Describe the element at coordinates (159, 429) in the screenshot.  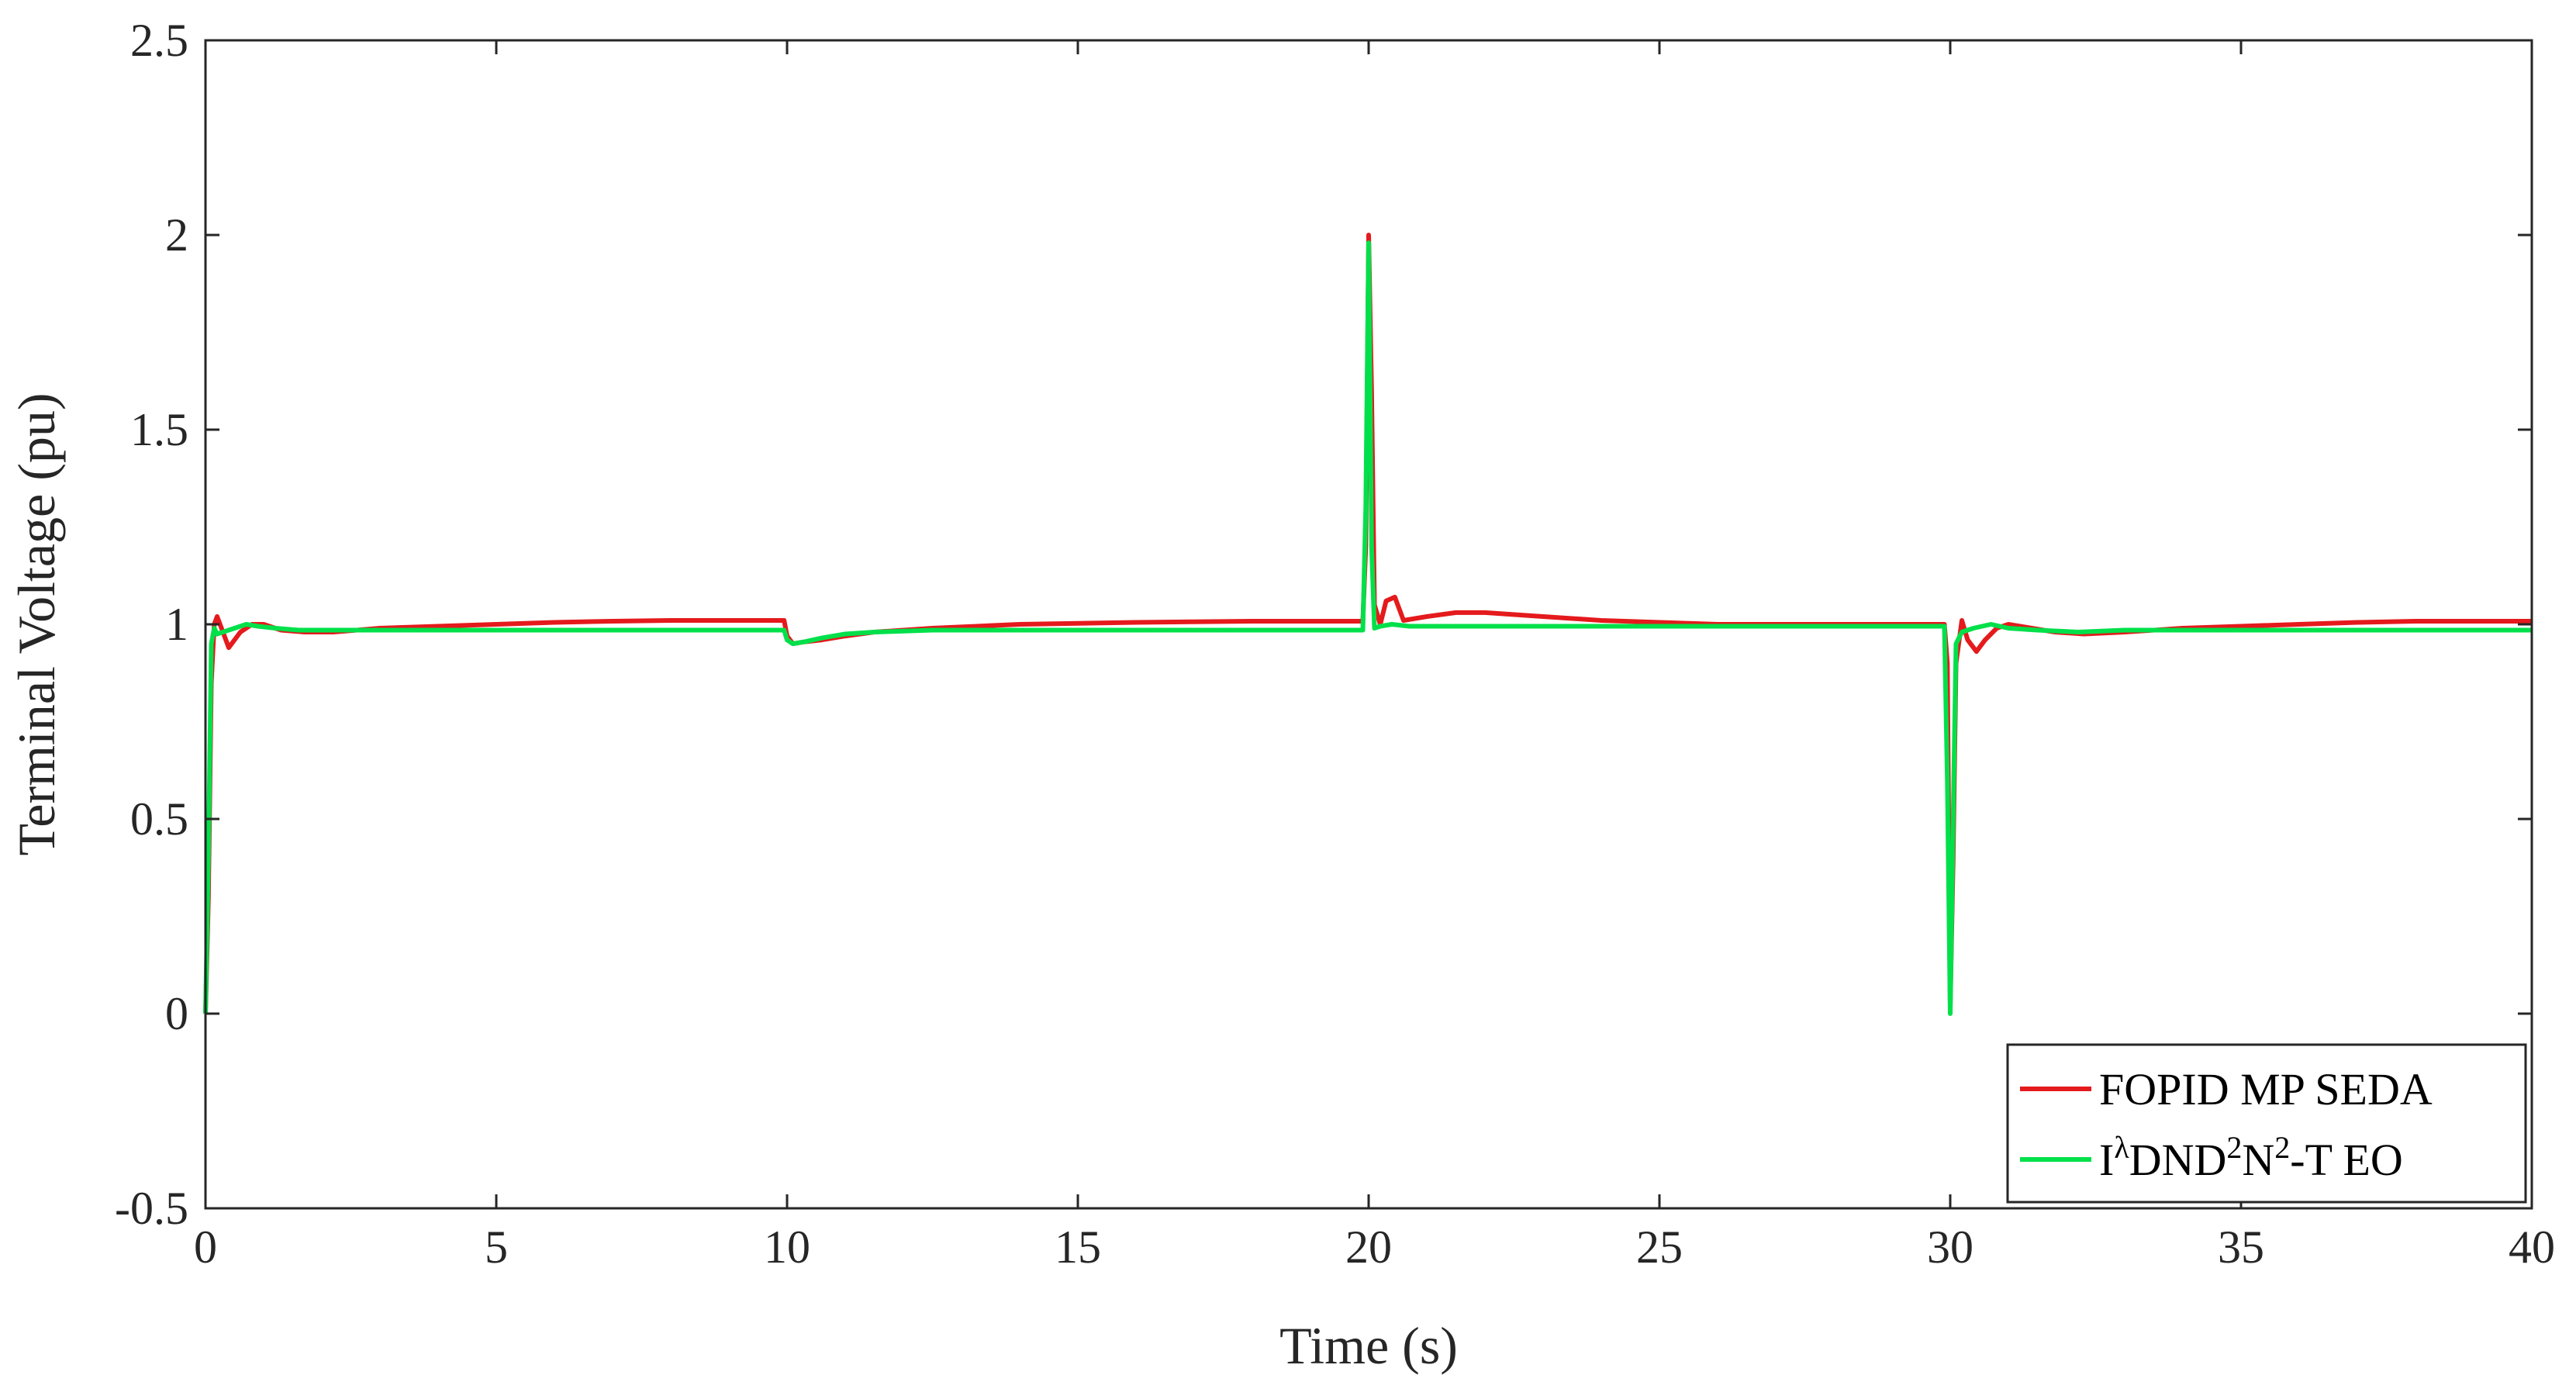
I see `y-tick-label: 1.5` at that location.